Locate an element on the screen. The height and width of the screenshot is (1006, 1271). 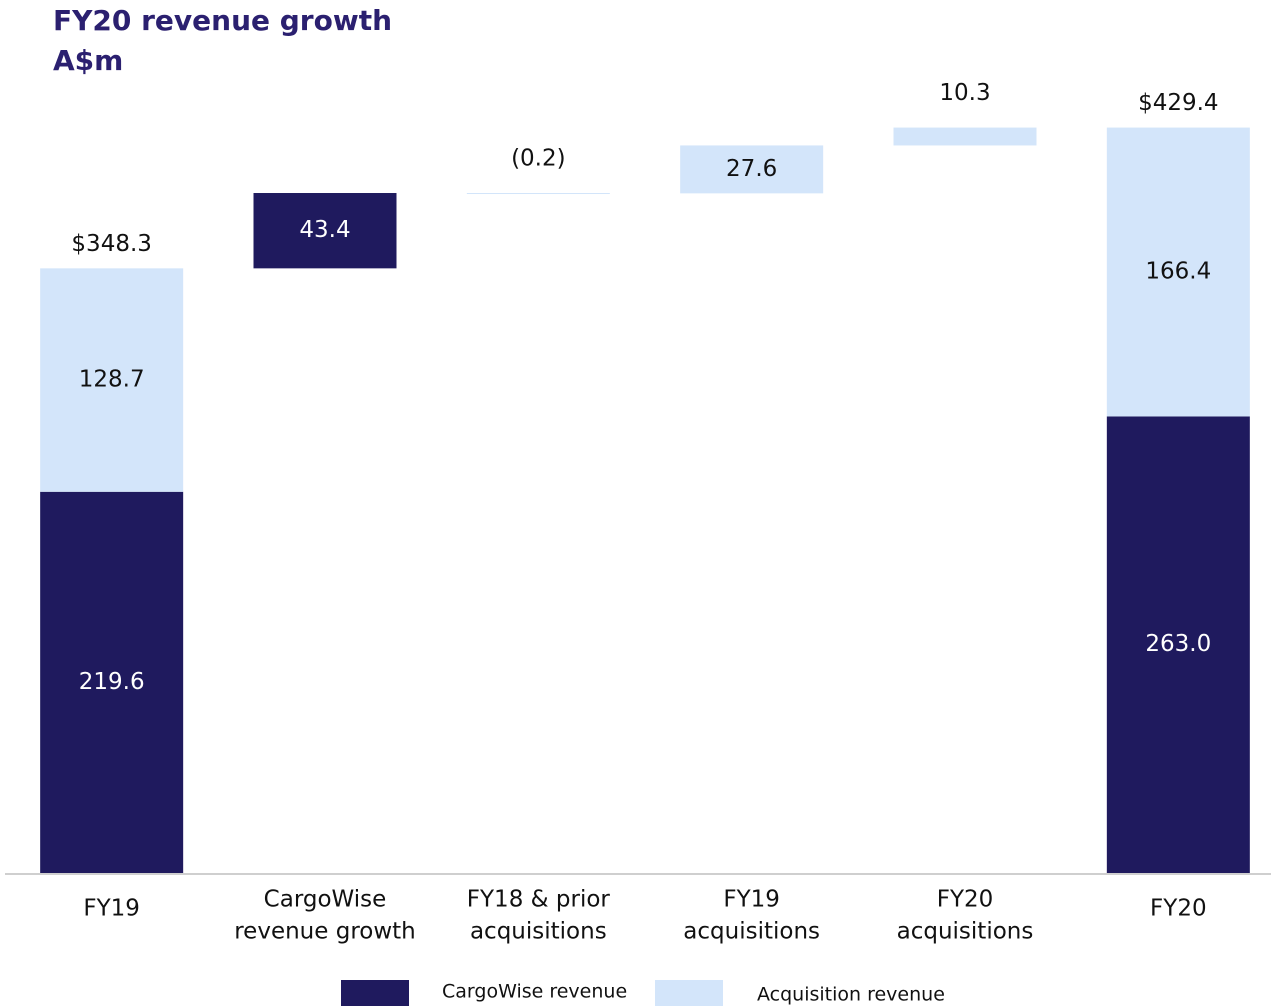
value-label: 219.6 is located at coordinates (112, 682).